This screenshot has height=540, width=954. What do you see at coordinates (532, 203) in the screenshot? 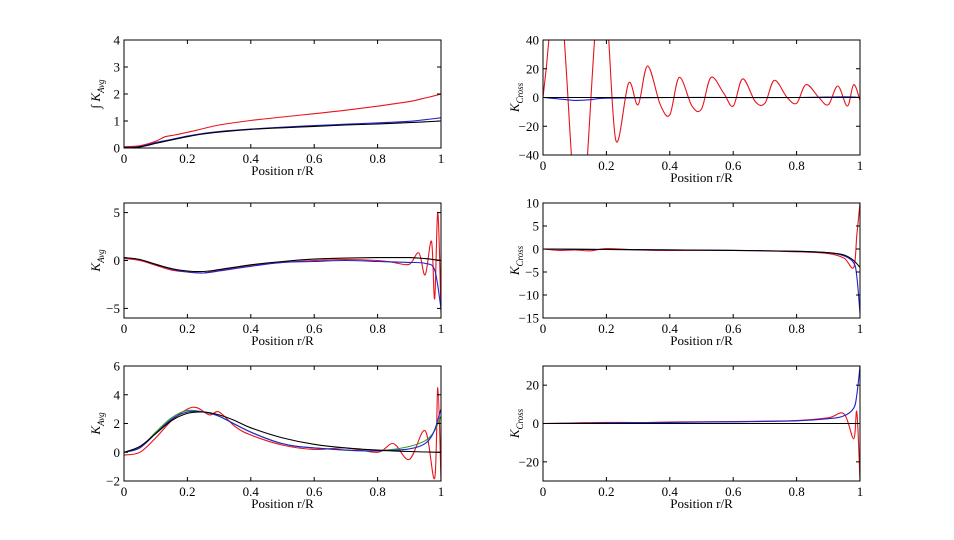
I see `y-tick-label: 10` at bounding box center [532, 203].